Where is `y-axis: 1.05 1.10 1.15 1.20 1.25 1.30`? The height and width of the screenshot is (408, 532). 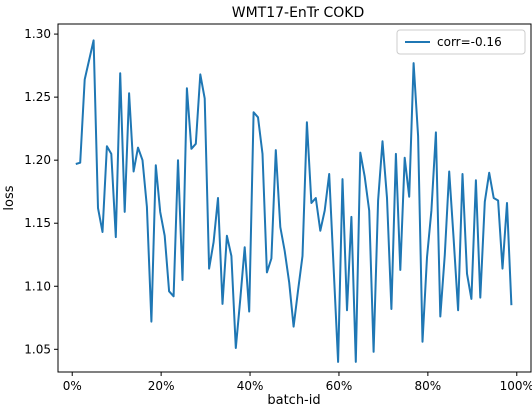
y-axis: 1.05 1.10 1.15 1.20 1.25 1.30 is located at coordinates (41, 191).